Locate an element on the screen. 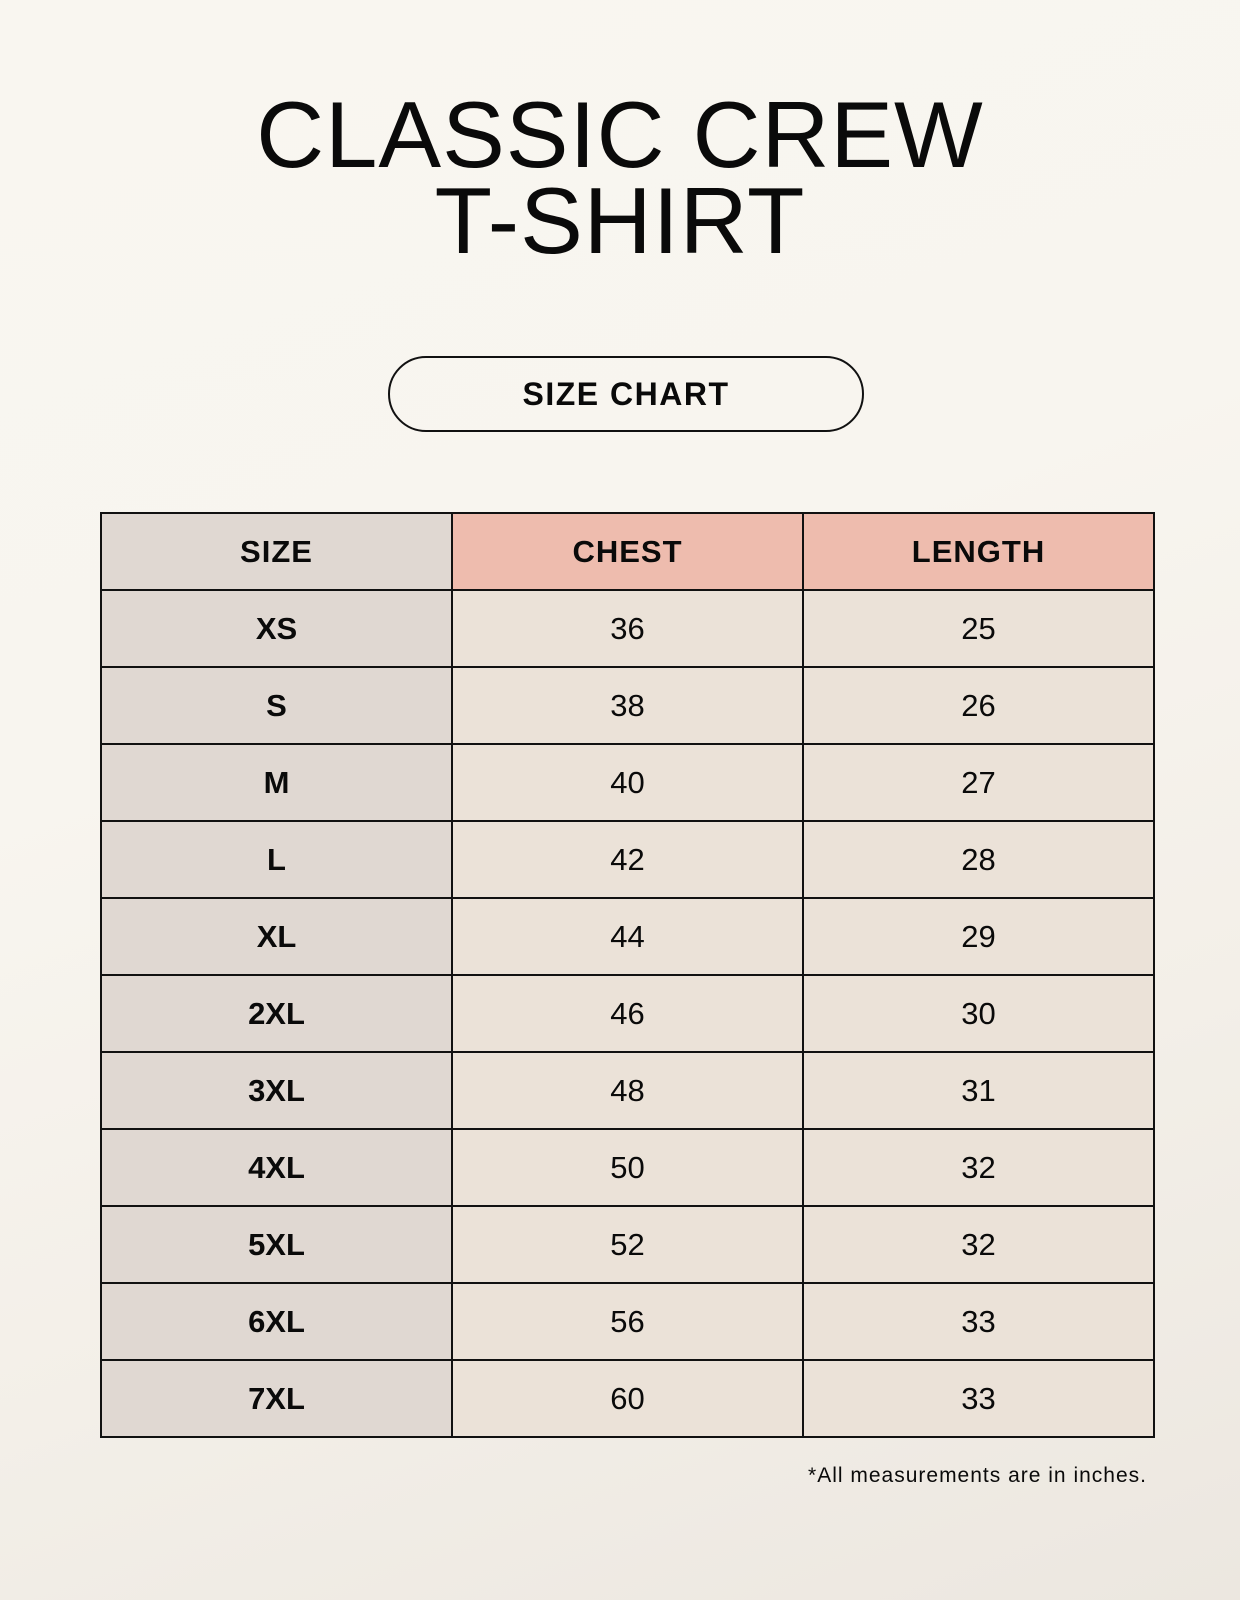 The height and width of the screenshot is (1600, 1240). table-row: 3XL 48 31 is located at coordinates (627, 1090).